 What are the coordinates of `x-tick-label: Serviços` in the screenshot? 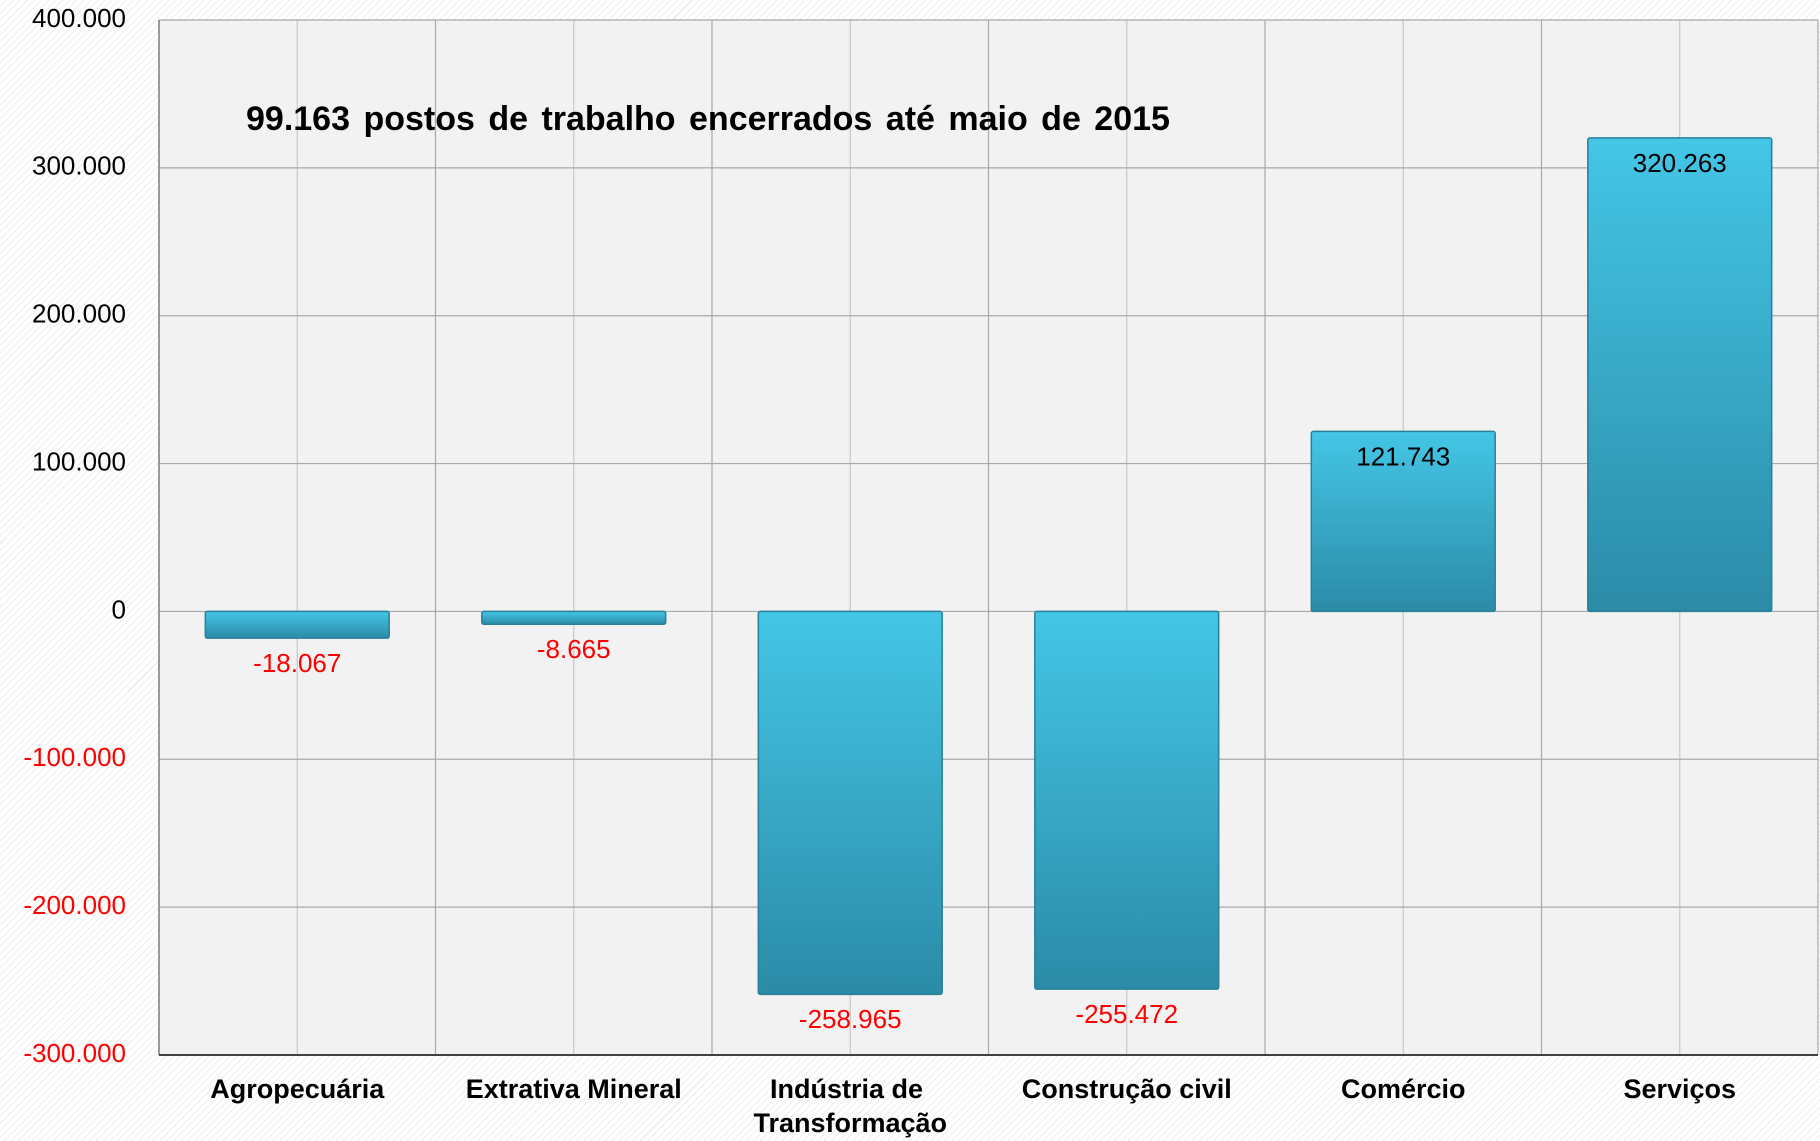 It's located at (1679, 1089).